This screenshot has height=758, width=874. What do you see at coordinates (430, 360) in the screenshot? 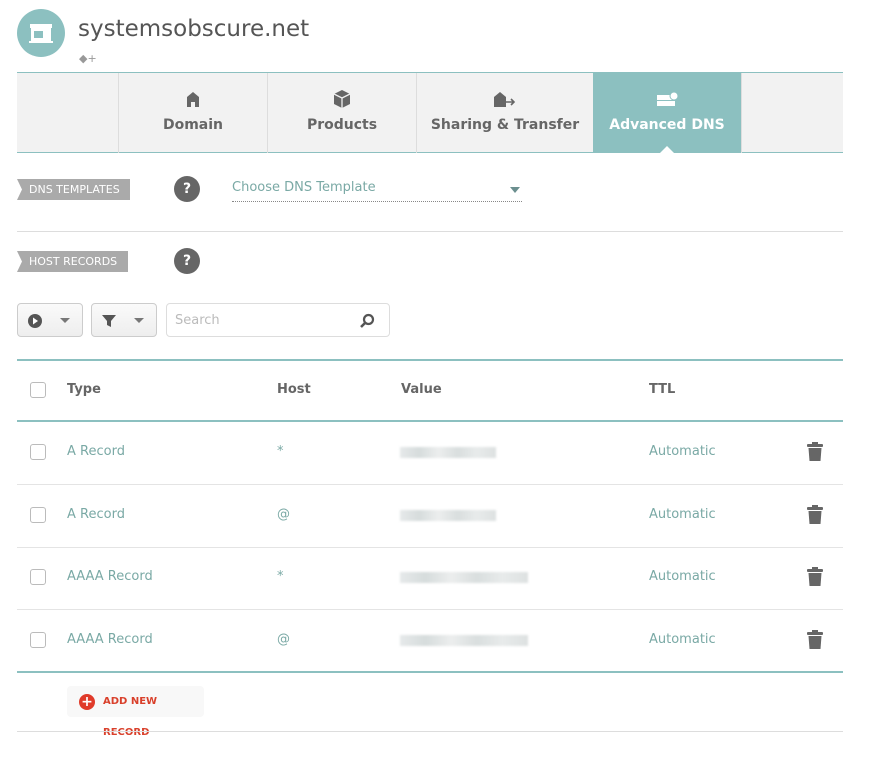
I see `table-top-border` at bounding box center [430, 360].